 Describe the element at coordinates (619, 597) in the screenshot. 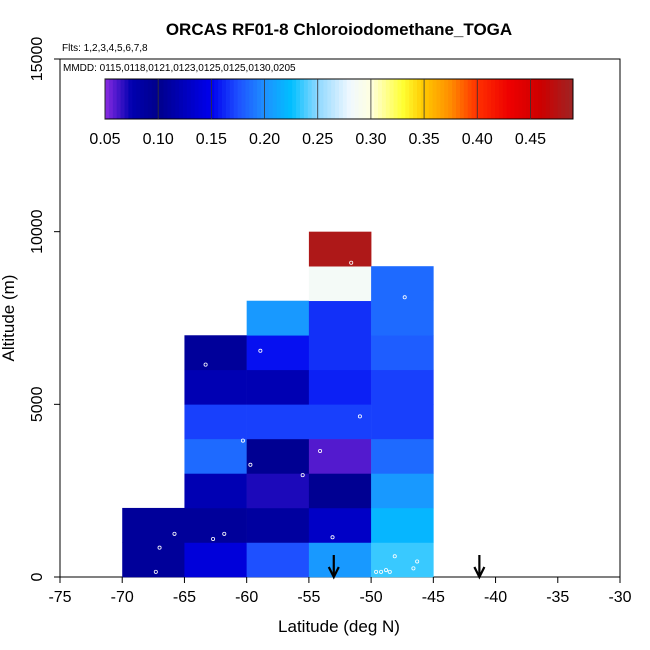

I see `x-tick-label: -30` at that location.